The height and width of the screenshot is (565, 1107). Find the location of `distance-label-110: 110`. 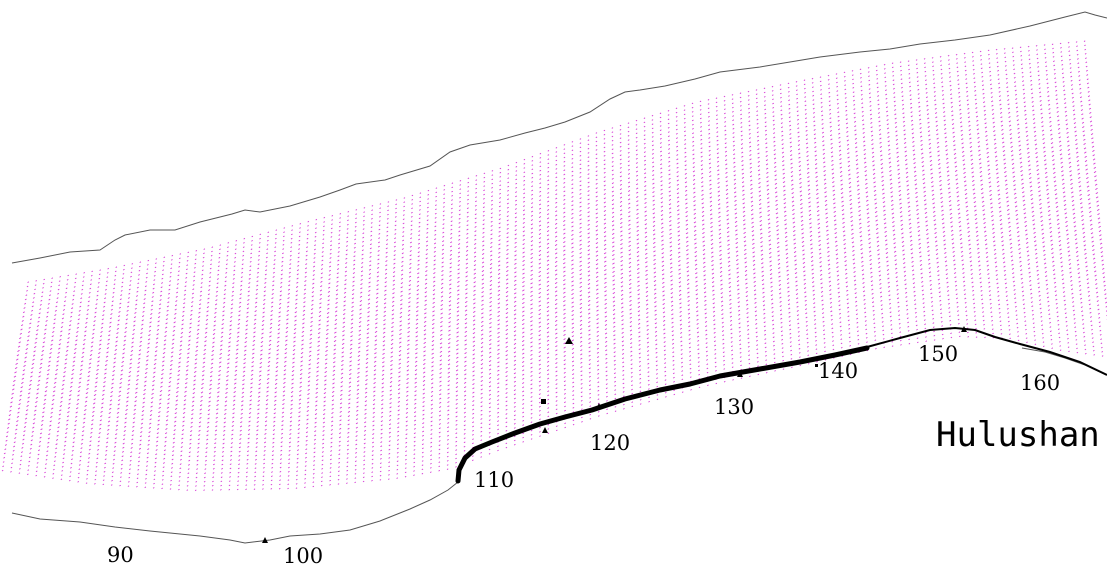

distance-label-110: 110 is located at coordinates (494, 480).